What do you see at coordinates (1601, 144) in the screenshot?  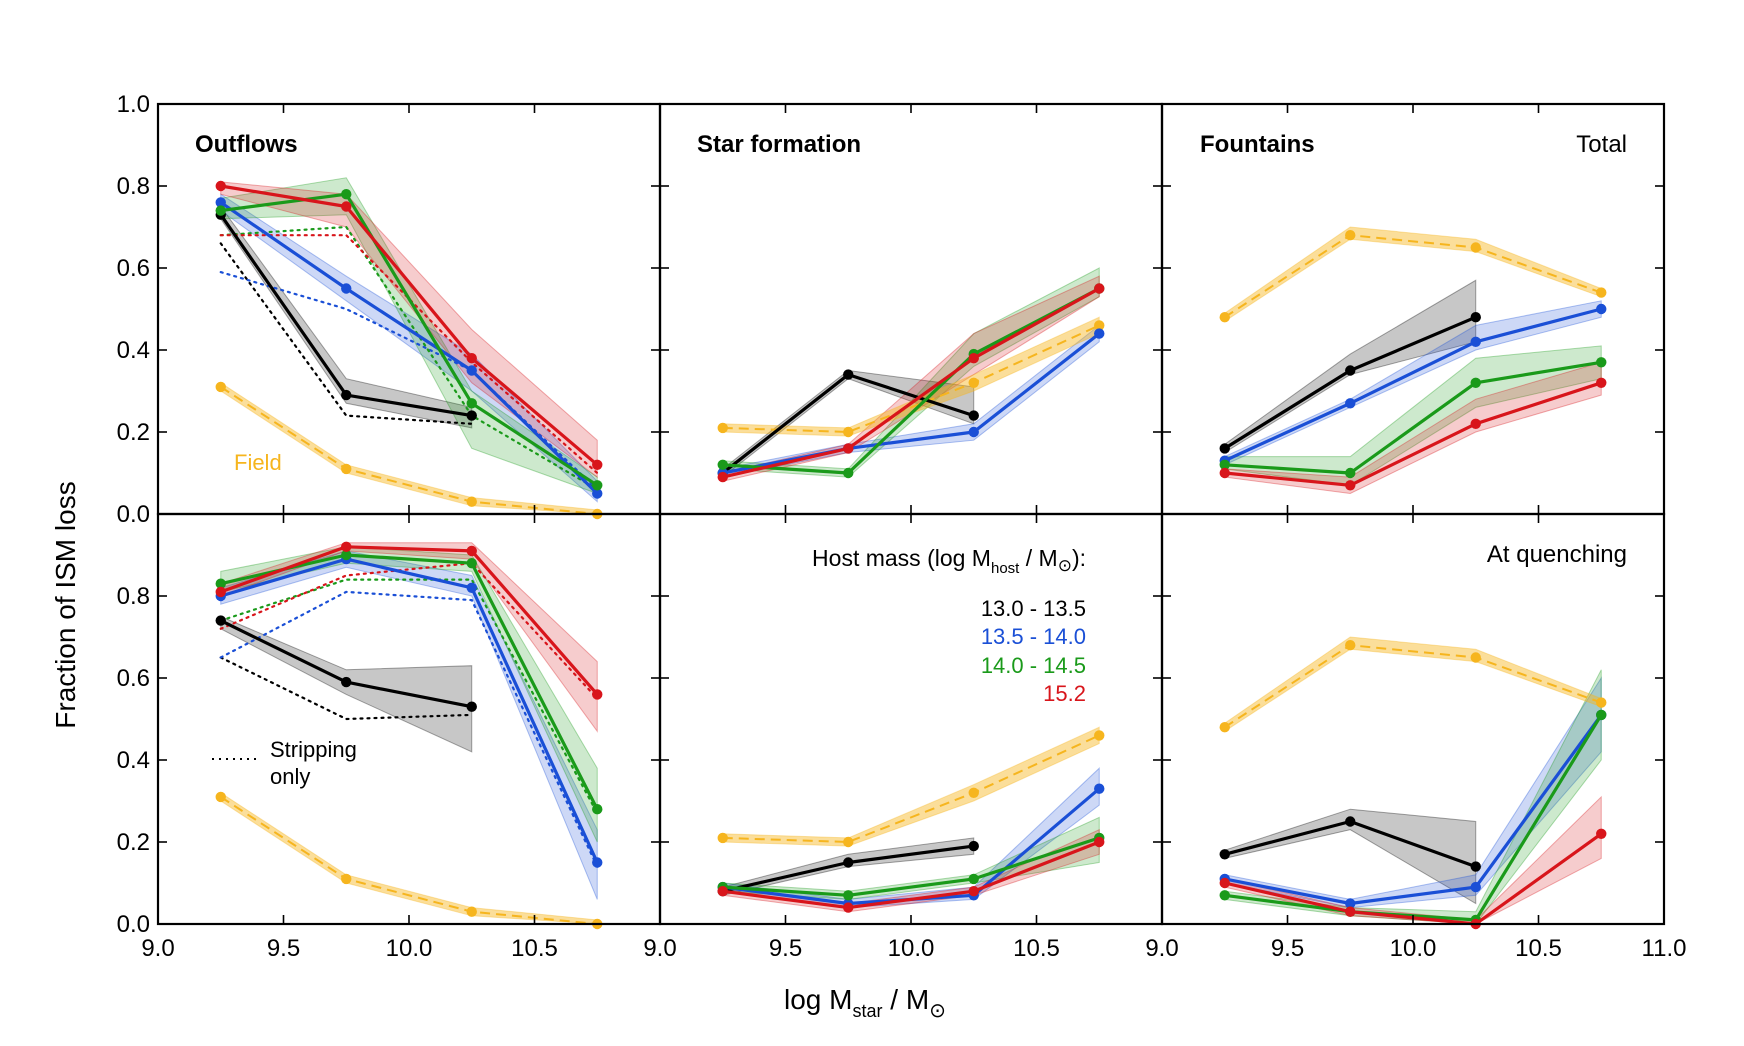 I see `total-label: Total` at bounding box center [1601, 144].